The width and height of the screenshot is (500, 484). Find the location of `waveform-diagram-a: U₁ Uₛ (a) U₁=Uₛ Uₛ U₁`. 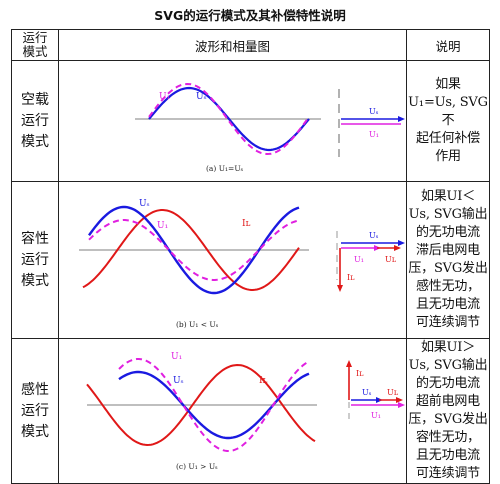

waveform-diagram-a: U₁ Uₛ (a) U₁=Uₛ Uₛ U₁ is located at coordinates (270, 127).